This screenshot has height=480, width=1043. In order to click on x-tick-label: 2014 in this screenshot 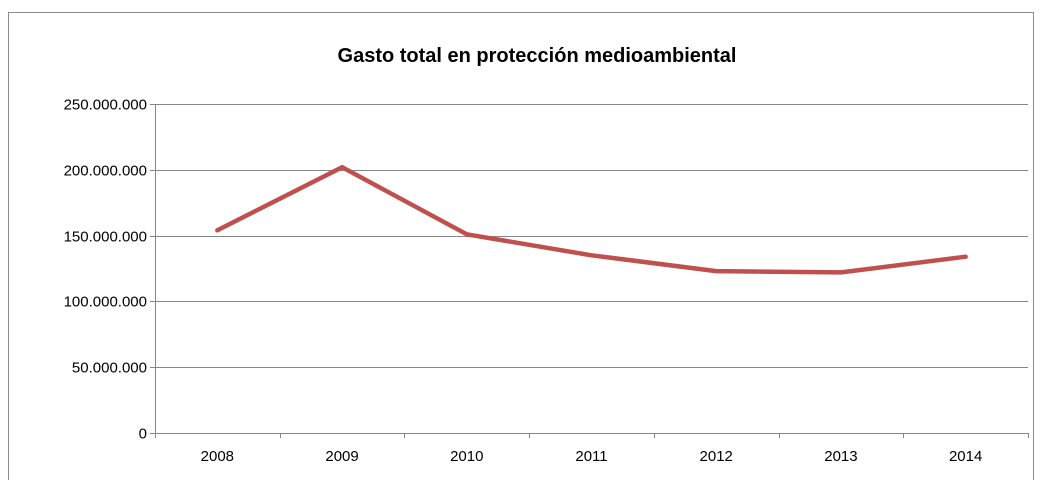, I will do `click(965, 456)`.